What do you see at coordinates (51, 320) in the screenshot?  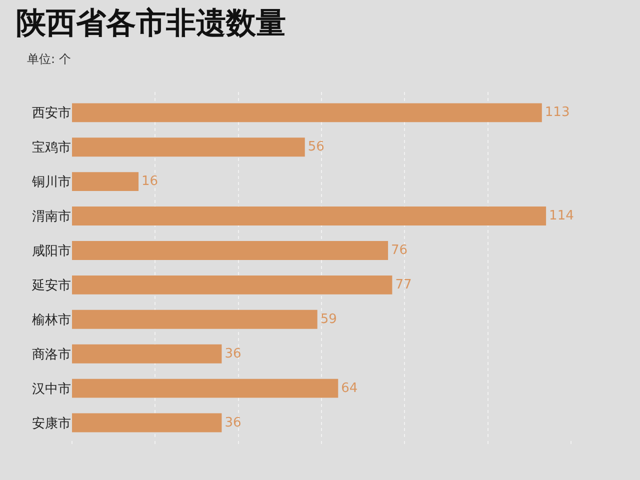 I see `y-tick-label: 榆林市` at bounding box center [51, 320].